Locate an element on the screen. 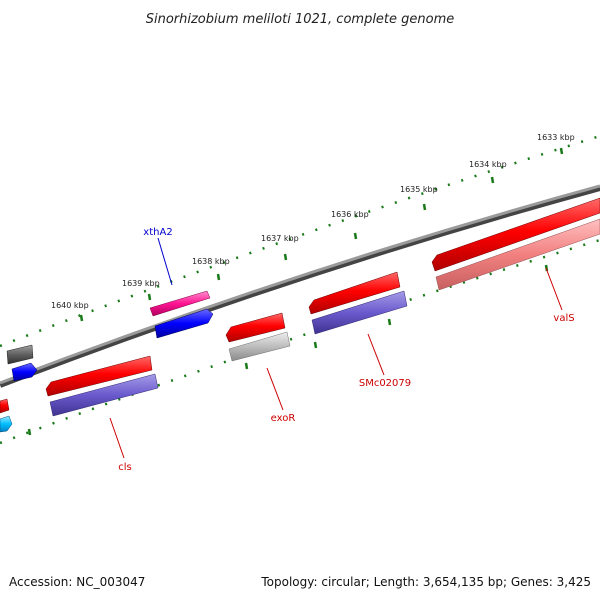  gene-arrow-valS is located at coordinates (515, 234).